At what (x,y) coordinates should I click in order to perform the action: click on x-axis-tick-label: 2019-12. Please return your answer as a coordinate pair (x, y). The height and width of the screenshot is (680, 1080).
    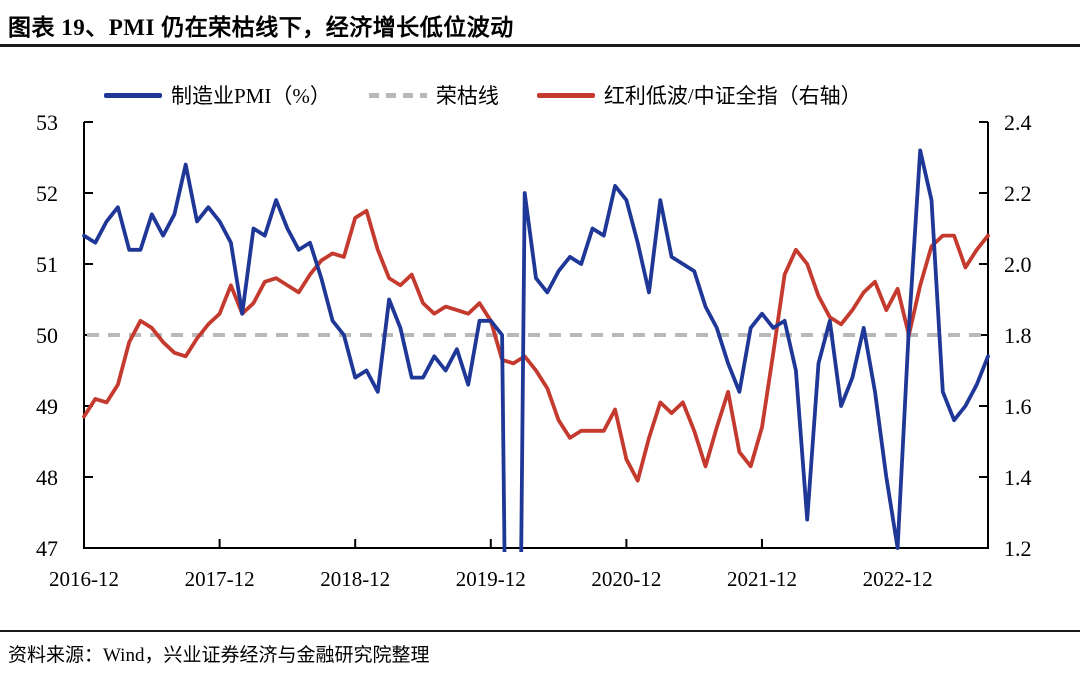
    Looking at the image, I should click on (491, 579).